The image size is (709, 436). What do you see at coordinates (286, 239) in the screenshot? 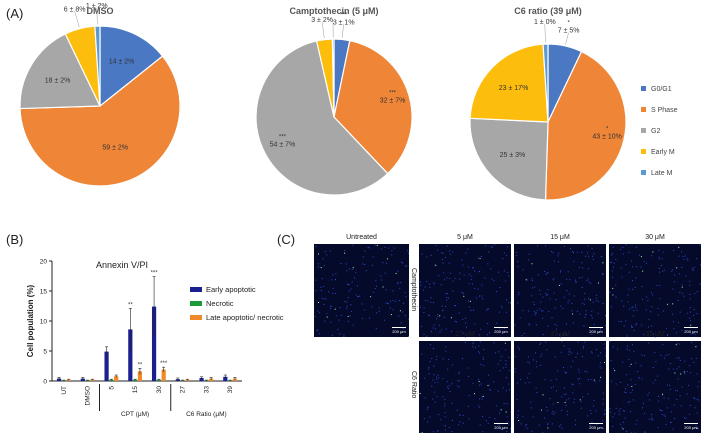
I see `panel-c-label: (C)` at bounding box center [286, 239].